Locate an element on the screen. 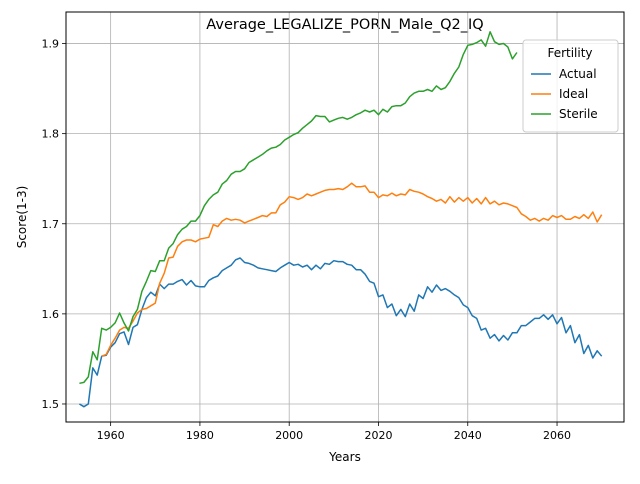 The width and height of the screenshot is (640, 484). legend: Fertility Actual Ideal Sterile is located at coordinates (570, 86).